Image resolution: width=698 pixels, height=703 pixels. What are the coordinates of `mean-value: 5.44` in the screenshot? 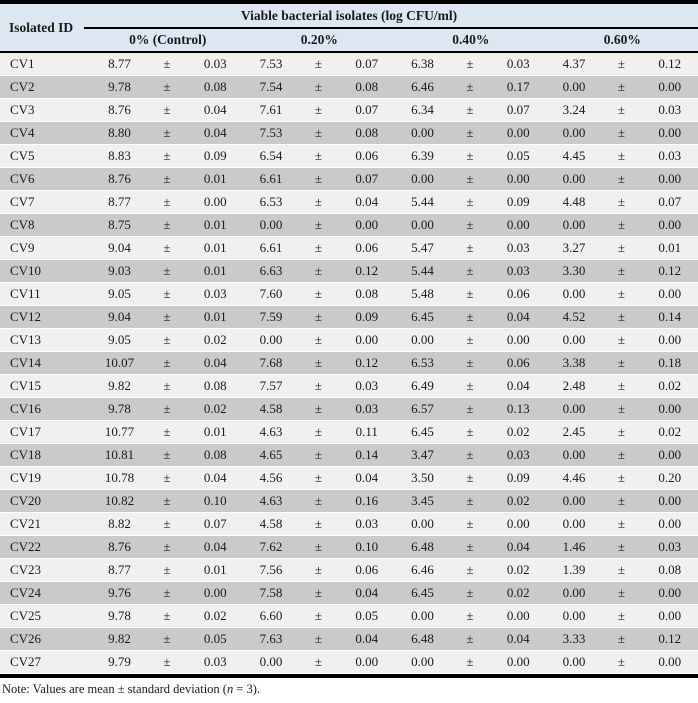 It's located at (422, 270).